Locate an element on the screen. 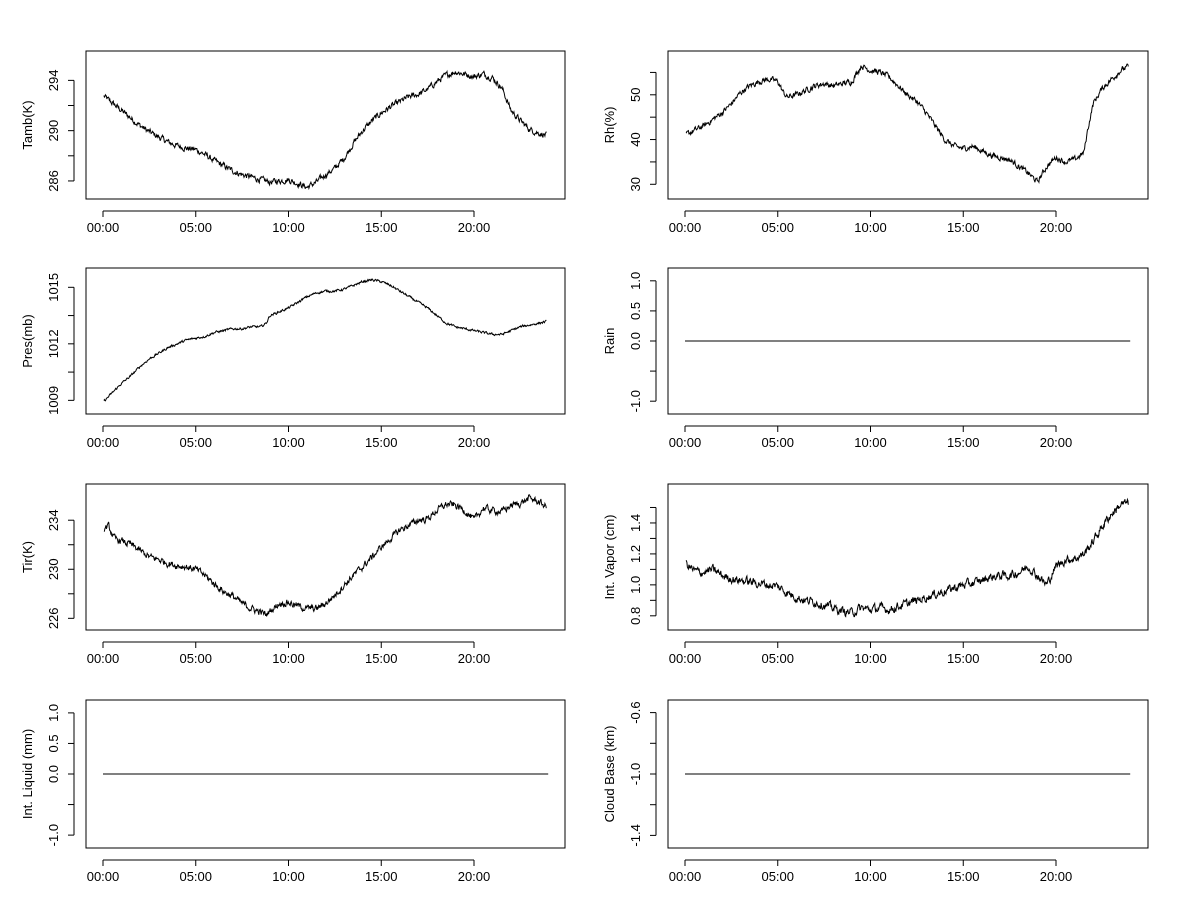  y-axis-title: Int. Liquid (mm) is located at coordinates (27, 774).